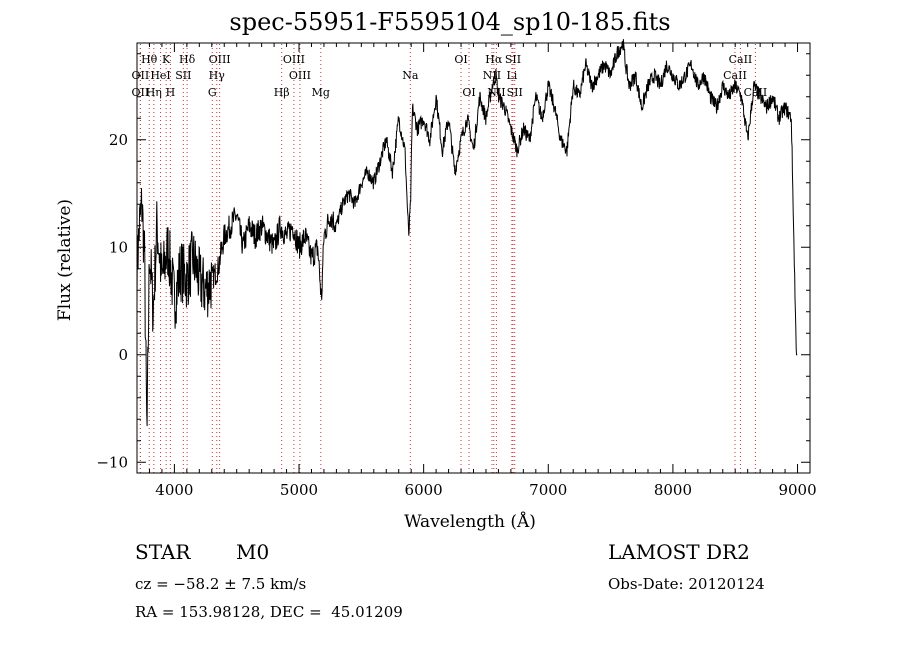 This screenshot has width=900, height=650. What do you see at coordinates (470, 522) in the screenshot?
I see `x-axis-label: Wavelength (Å)` at bounding box center [470, 522].